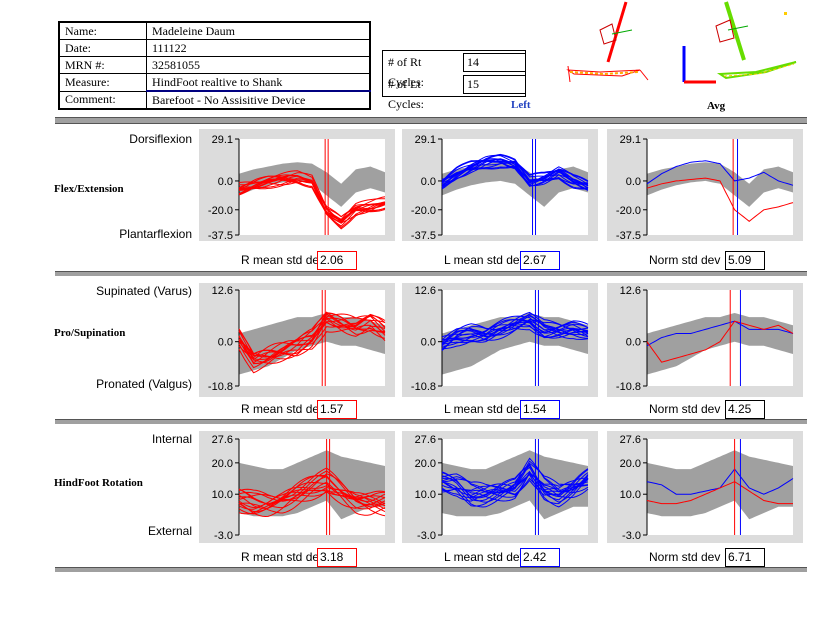 Image resolution: width=827 pixels, height=622 pixels. I want to click on y-tick-label: -20.0, so click(220, 211).